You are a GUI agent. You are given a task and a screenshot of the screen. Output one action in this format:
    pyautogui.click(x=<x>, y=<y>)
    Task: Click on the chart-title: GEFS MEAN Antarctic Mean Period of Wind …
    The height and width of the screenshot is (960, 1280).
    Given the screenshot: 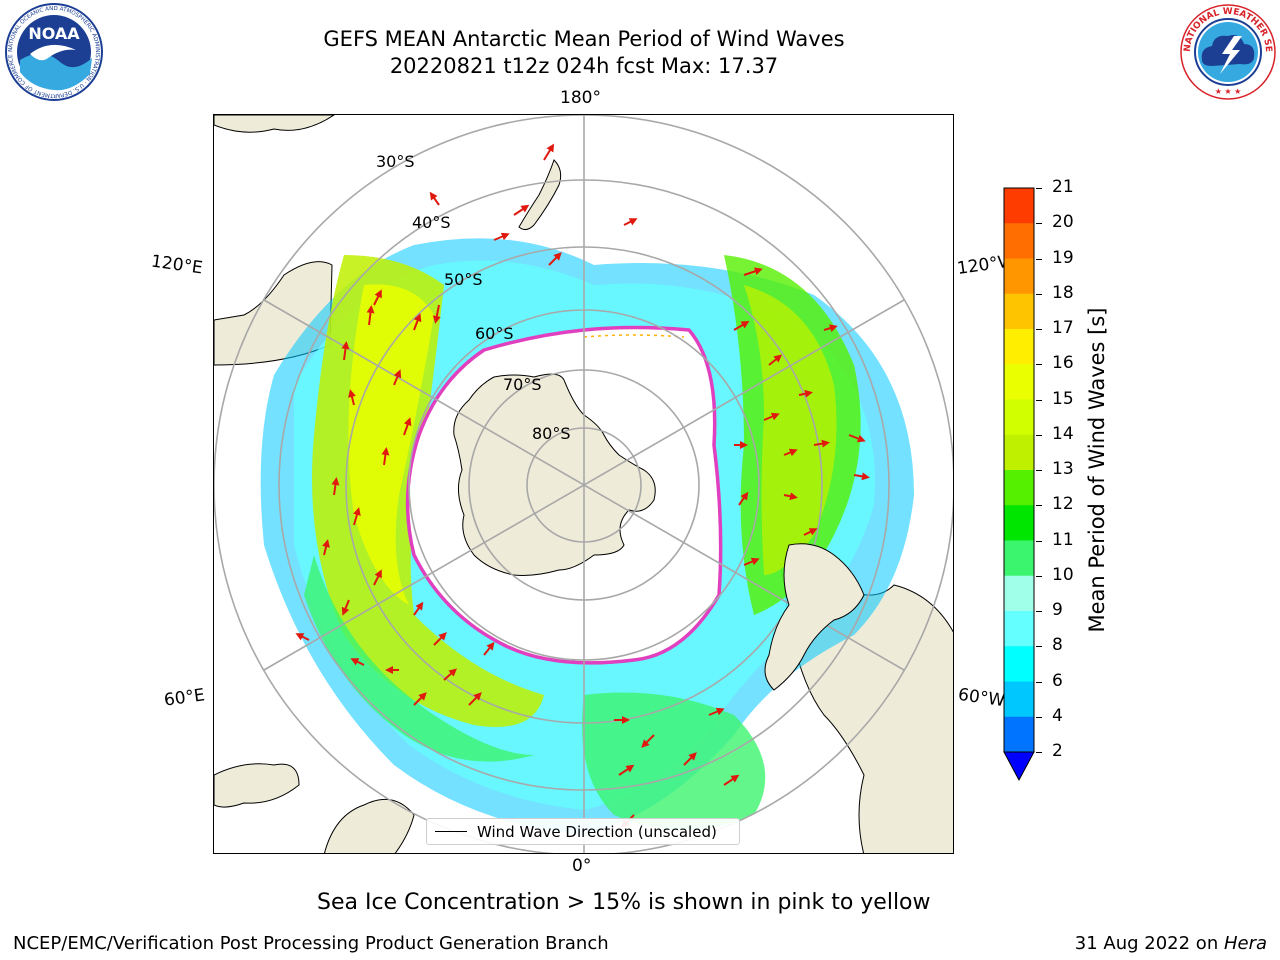 What is the action you would take?
    pyautogui.click(x=584, y=39)
    